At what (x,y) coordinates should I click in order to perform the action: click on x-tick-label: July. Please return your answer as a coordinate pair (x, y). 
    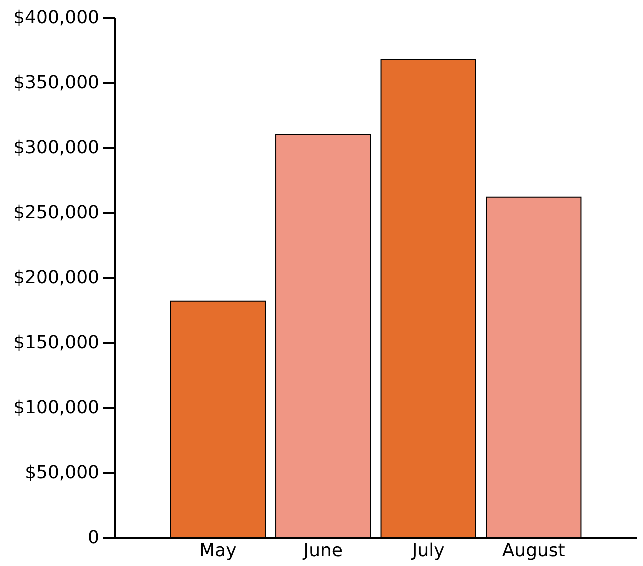
    Looking at the image, I should click on (428, 551).